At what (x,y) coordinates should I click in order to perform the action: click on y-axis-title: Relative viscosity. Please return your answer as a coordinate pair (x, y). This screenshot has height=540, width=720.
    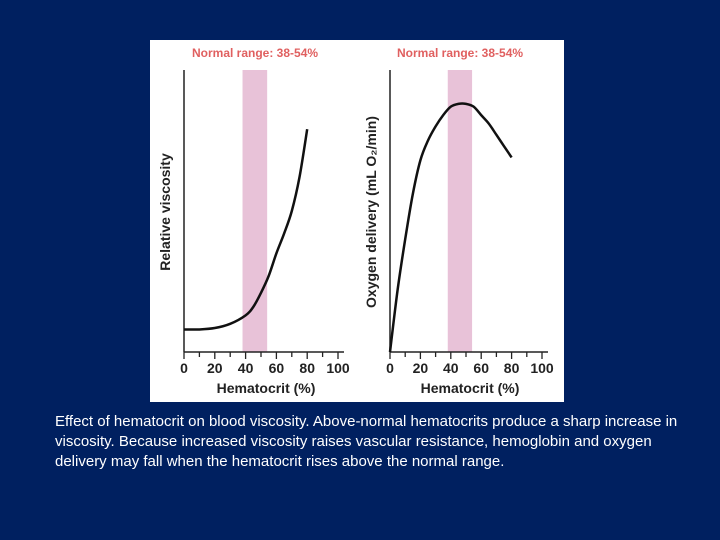
    Looking at the image, I should click on (165, 212).